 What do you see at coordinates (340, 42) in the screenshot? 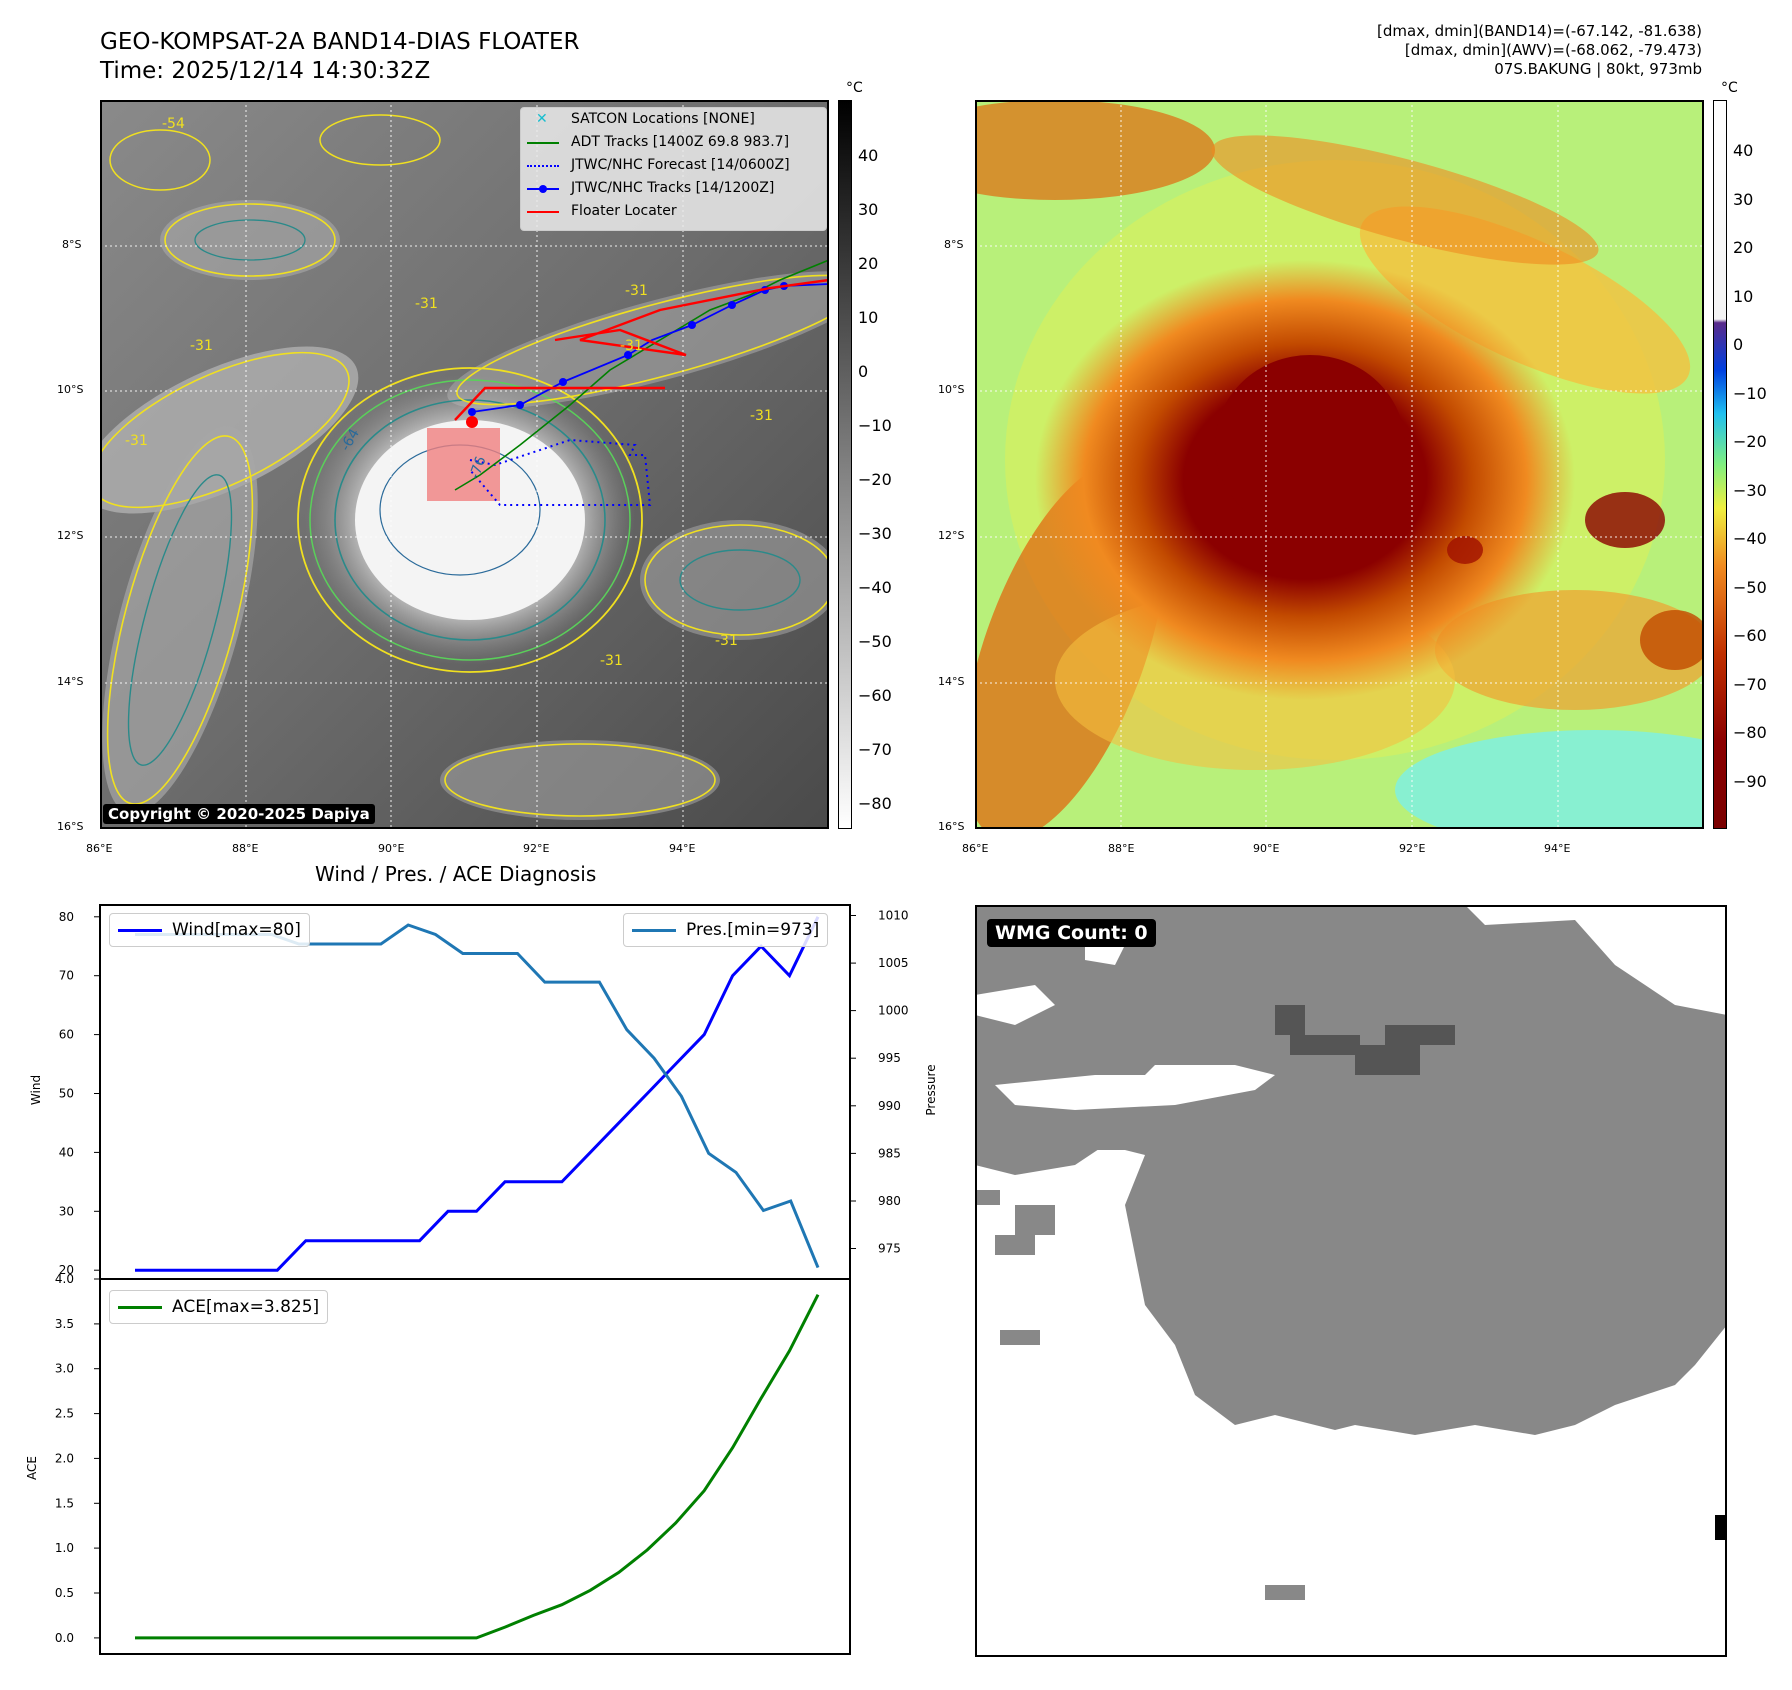
I see `figure-title: GEO-KOMPSAT-2A BAND14-DIAS FLOATER` at bounding box center [340, 42].